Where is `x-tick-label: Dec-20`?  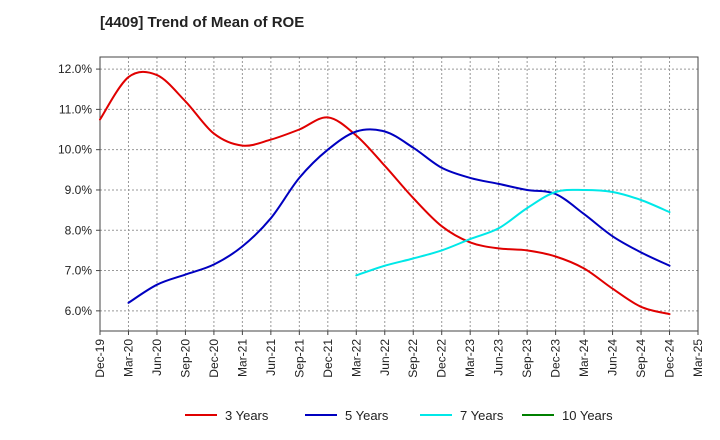 x-tick-label: Dec-20 is located at coordinates (214, 358).